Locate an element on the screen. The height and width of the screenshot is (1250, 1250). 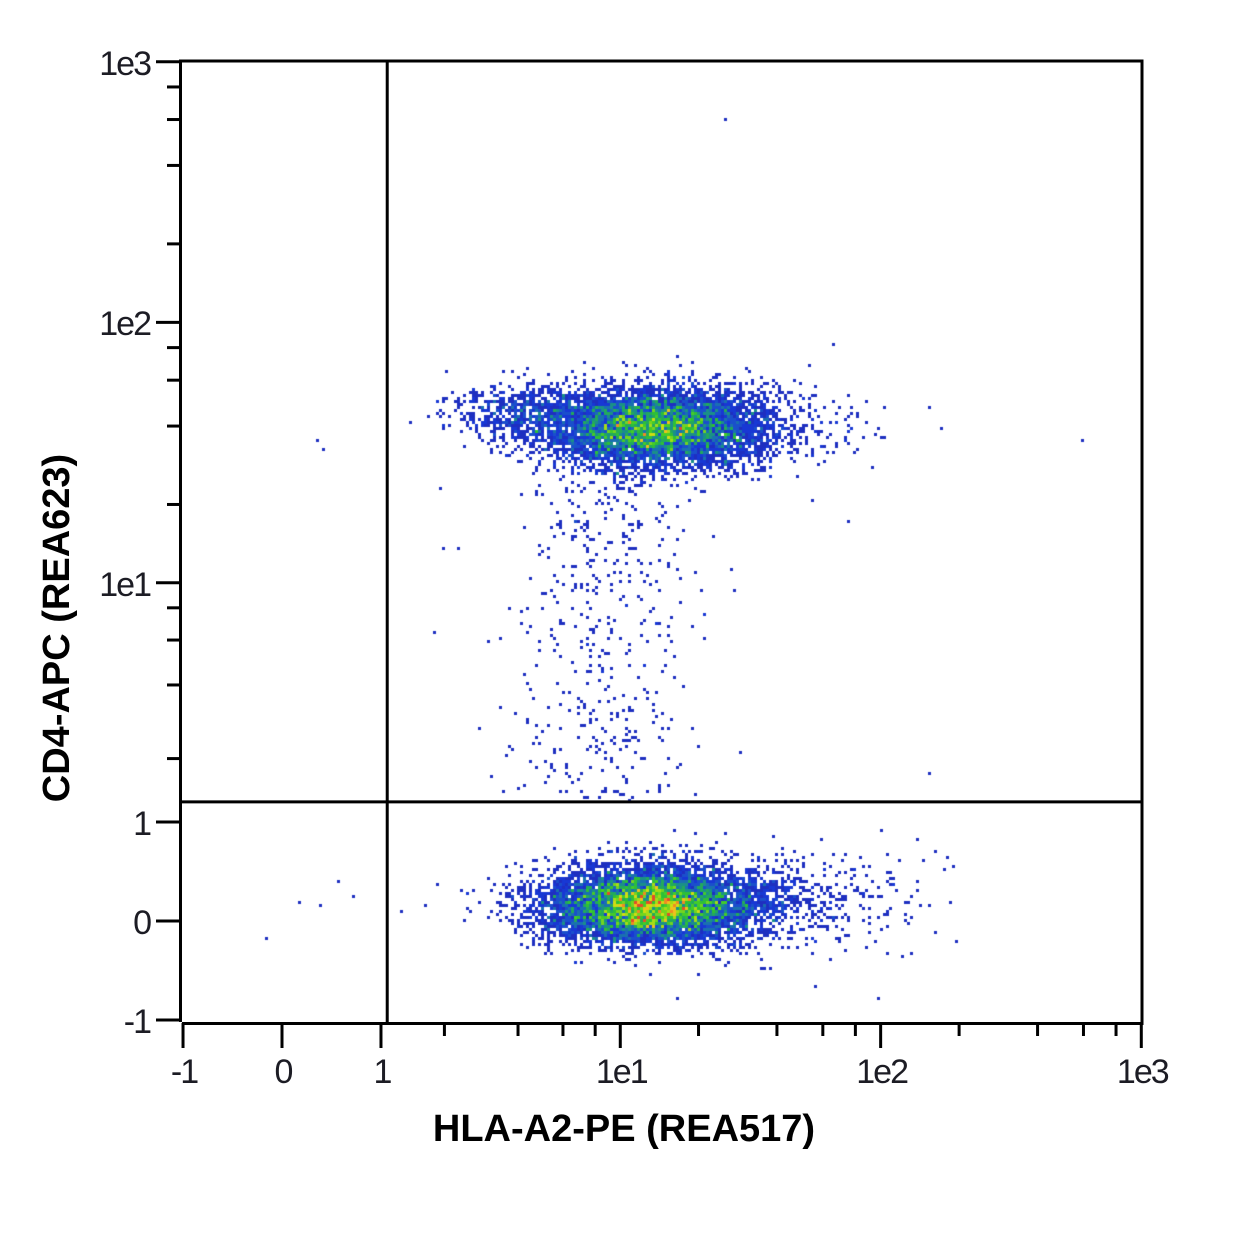
x-axis-ticks is located at coordinates (662, 1035).